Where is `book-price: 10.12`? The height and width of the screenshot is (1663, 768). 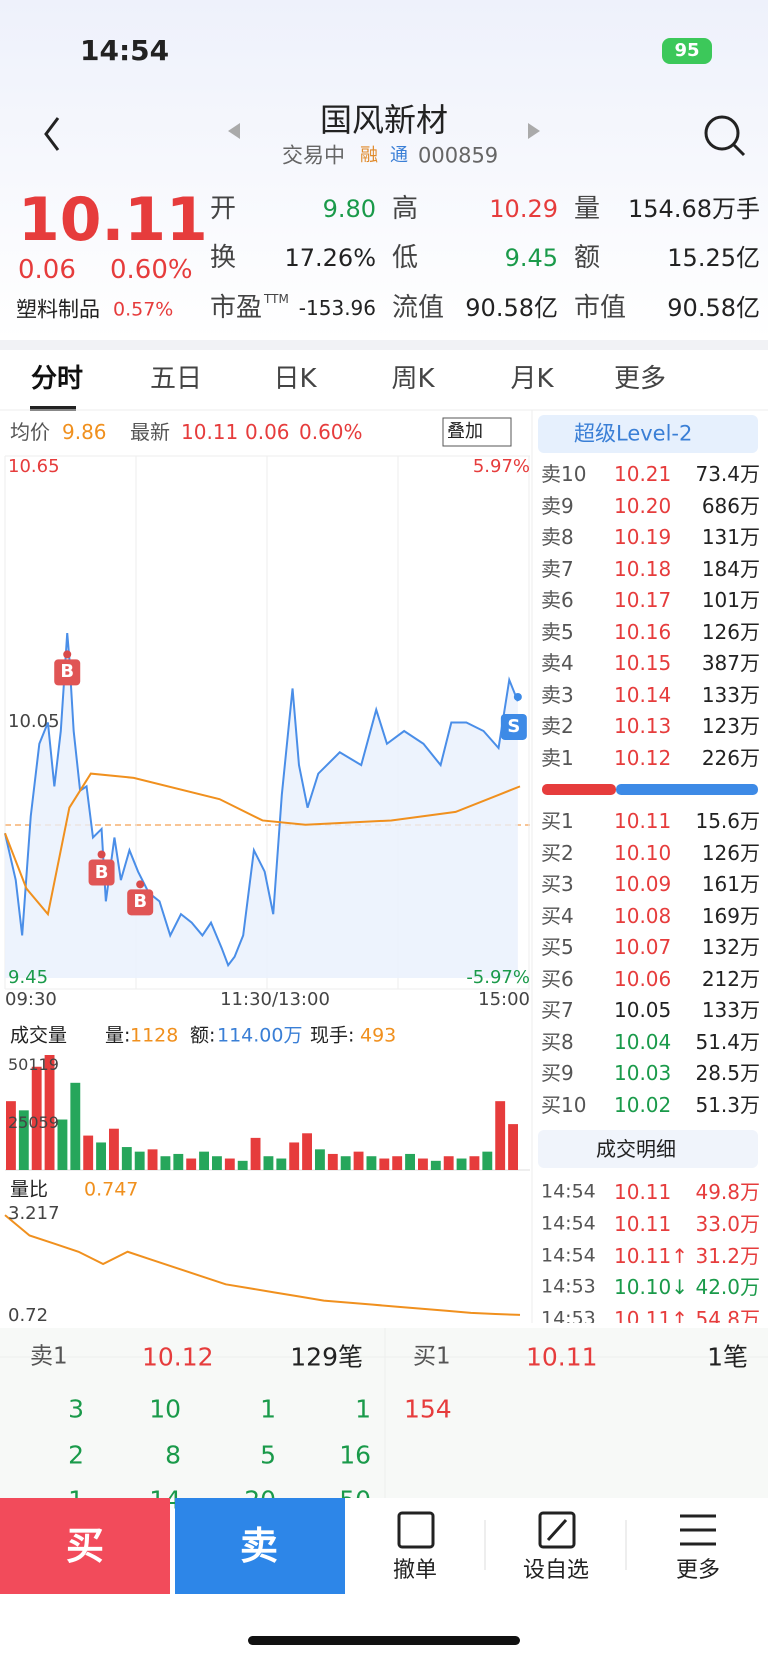 book-price: 10.12 is located at coordinates (643, 757).